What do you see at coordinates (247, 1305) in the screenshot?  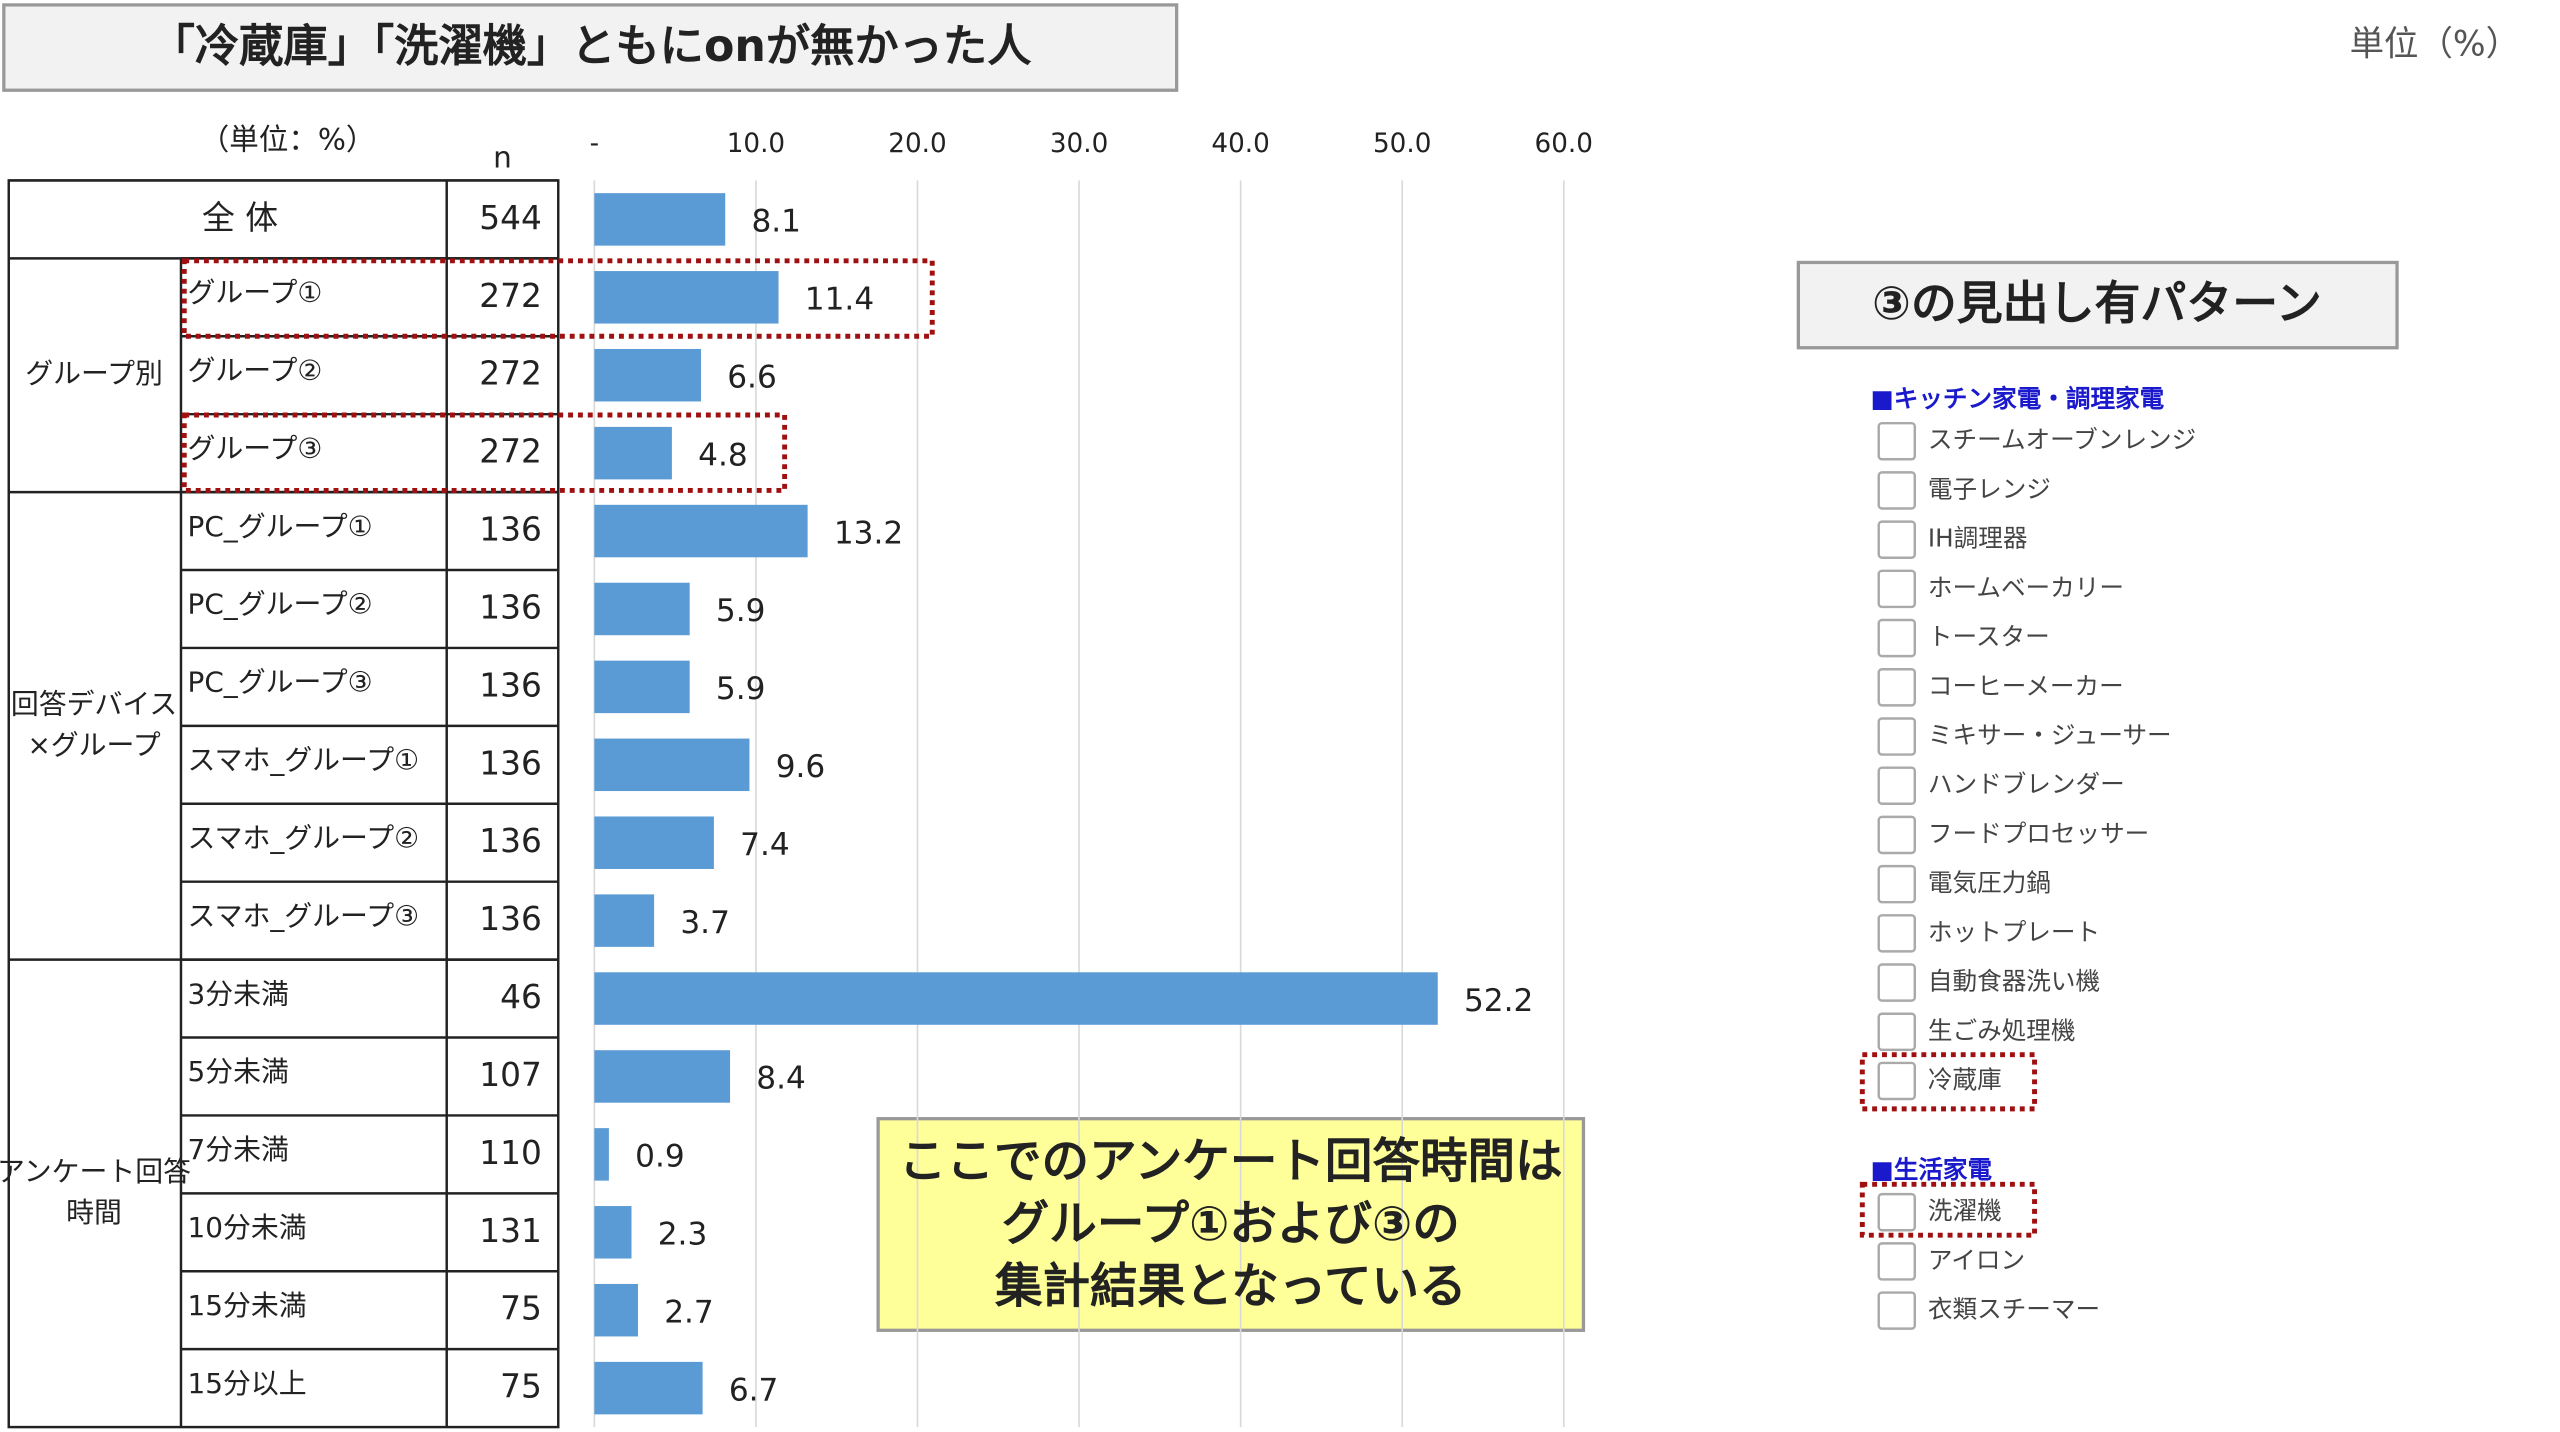 I see `row-label: 15分未満` at bounding box center [247, 1305].